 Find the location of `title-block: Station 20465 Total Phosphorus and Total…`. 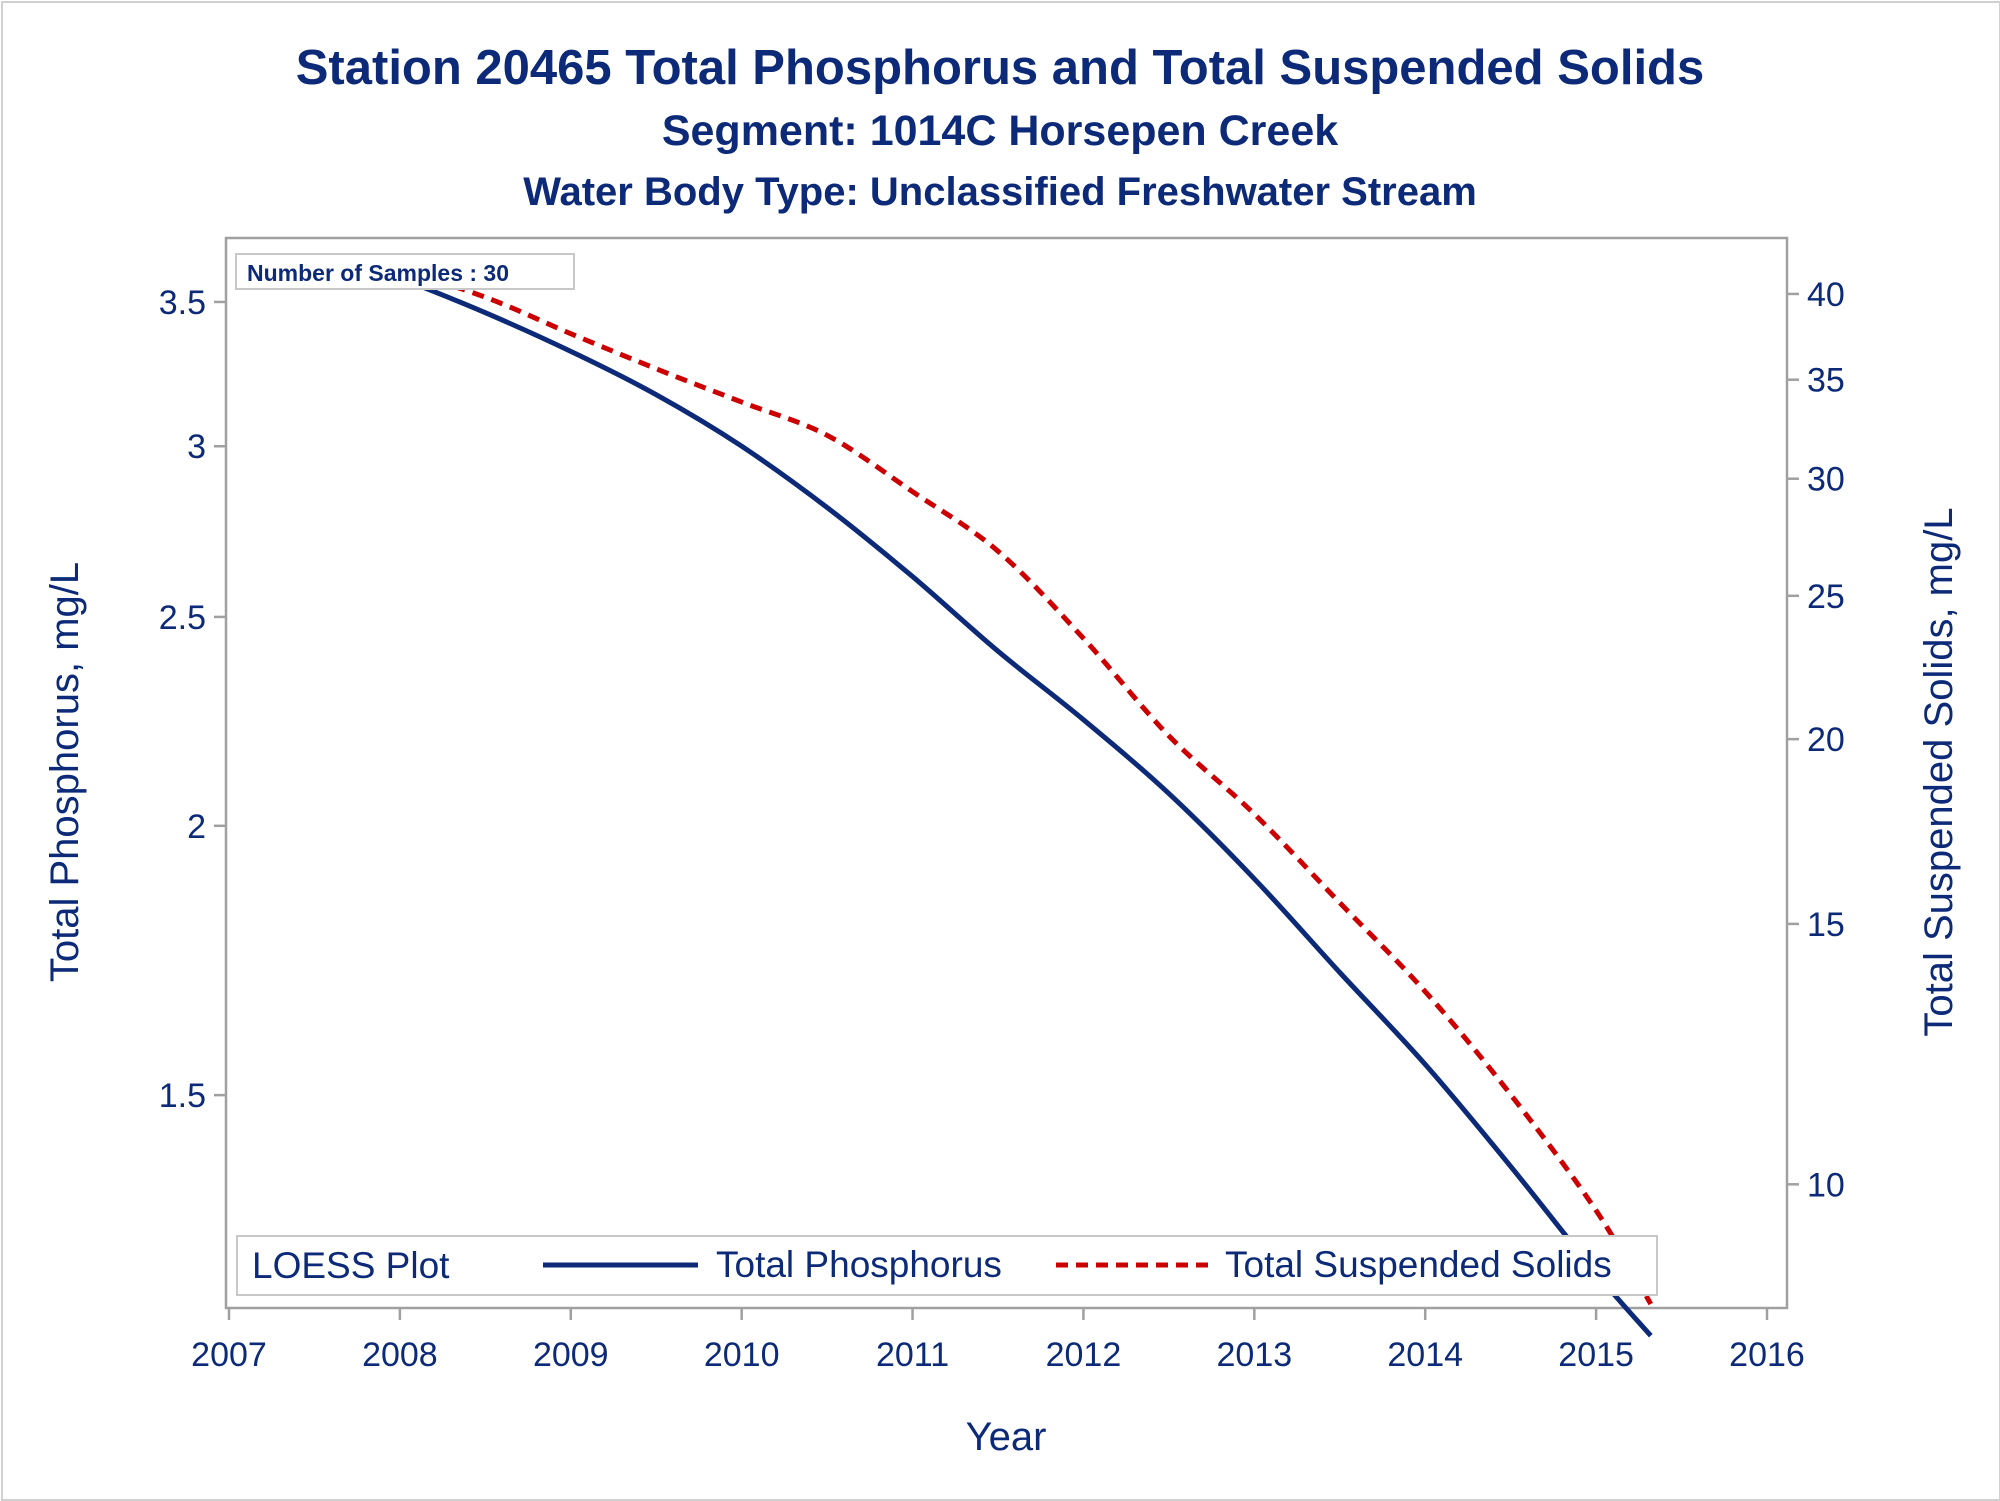

title-block: Station 20465 Total Phosphorus and Total… is located at coordinates (1000, 129).